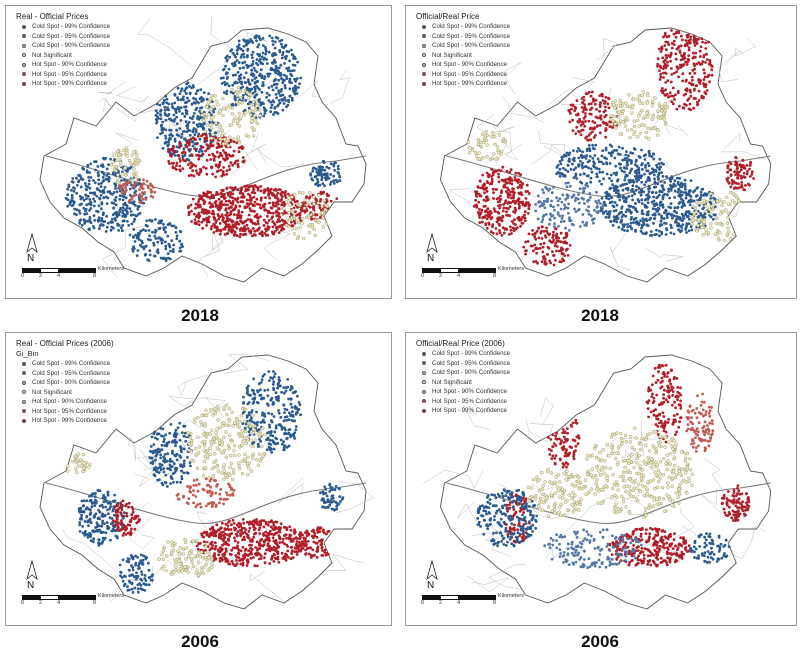 This screenshot has width=800, height=655. I want to click on scale-tick-label: 2, so click(41, 276).